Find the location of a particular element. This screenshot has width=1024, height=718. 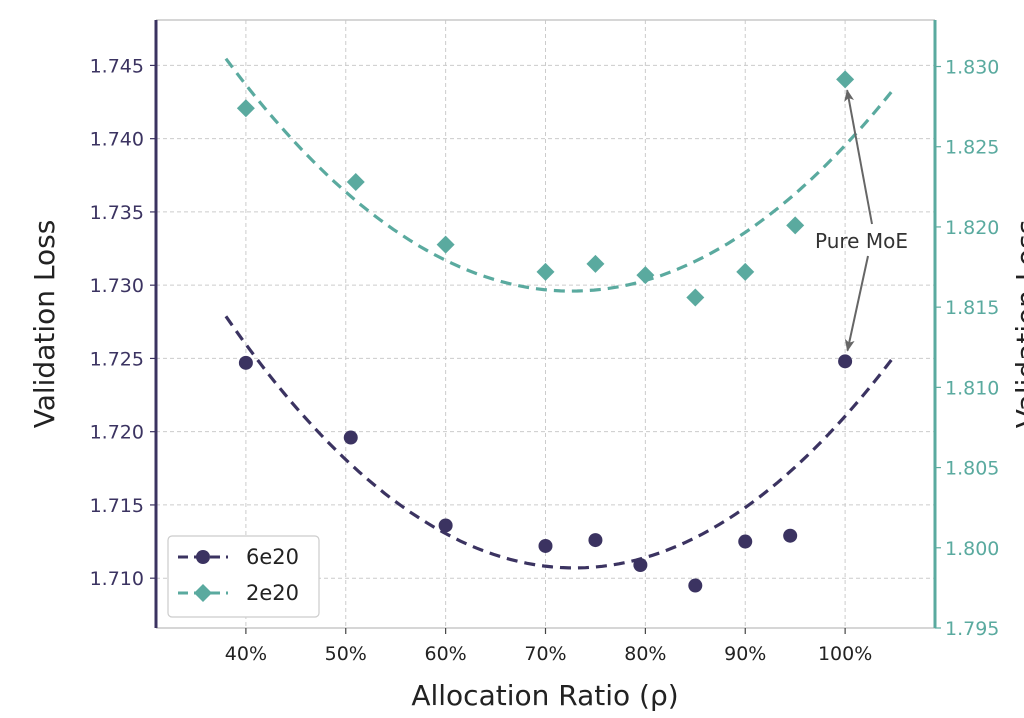

legend-marker-2e20 is located at coordinates (203, 593).